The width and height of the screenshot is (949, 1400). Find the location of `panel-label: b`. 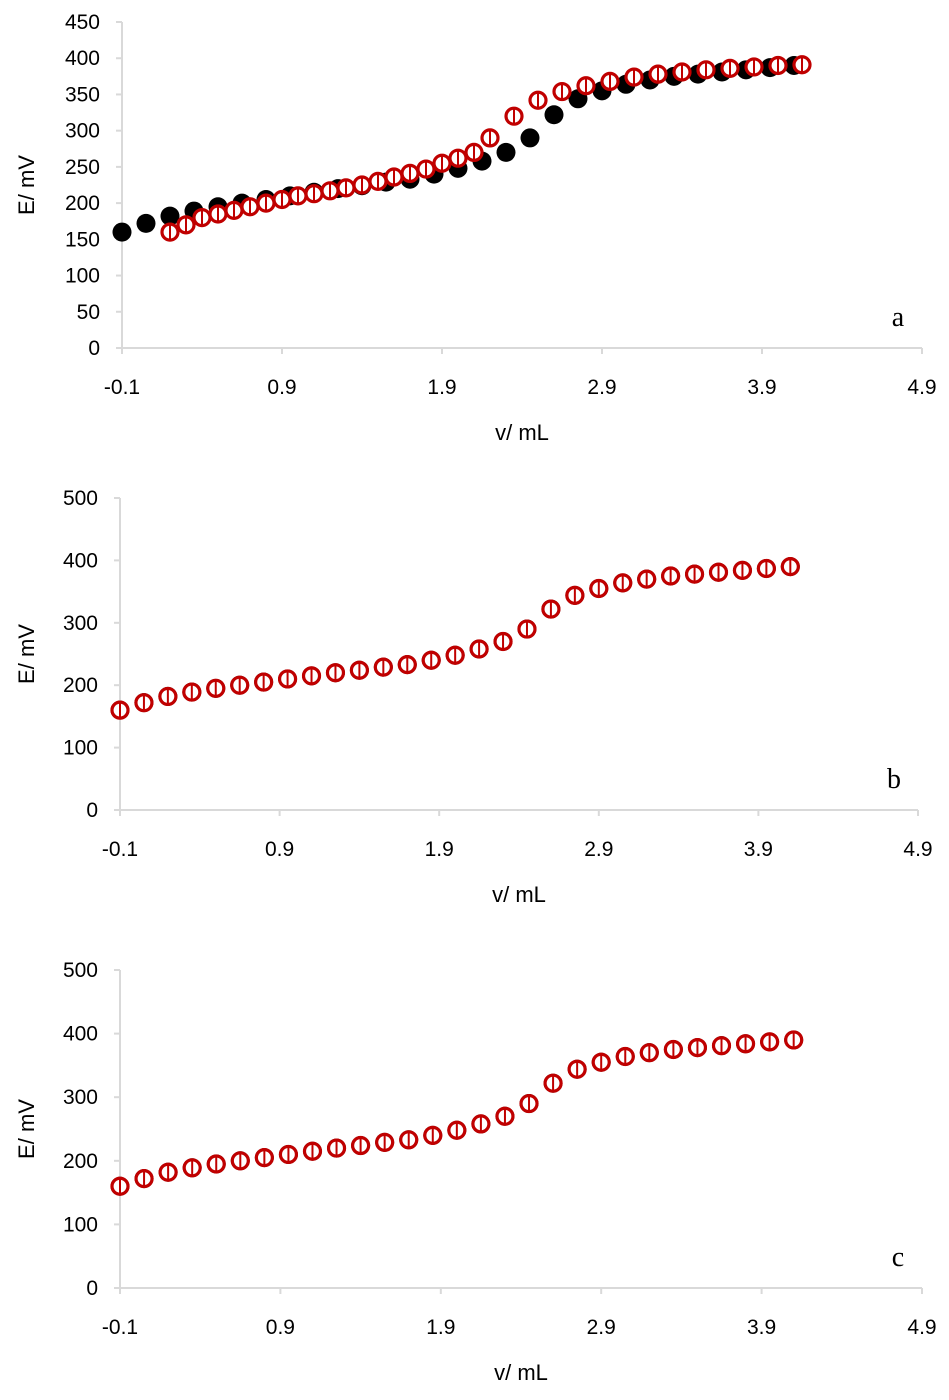

panel-label: b is located at coordinates (894, 779).